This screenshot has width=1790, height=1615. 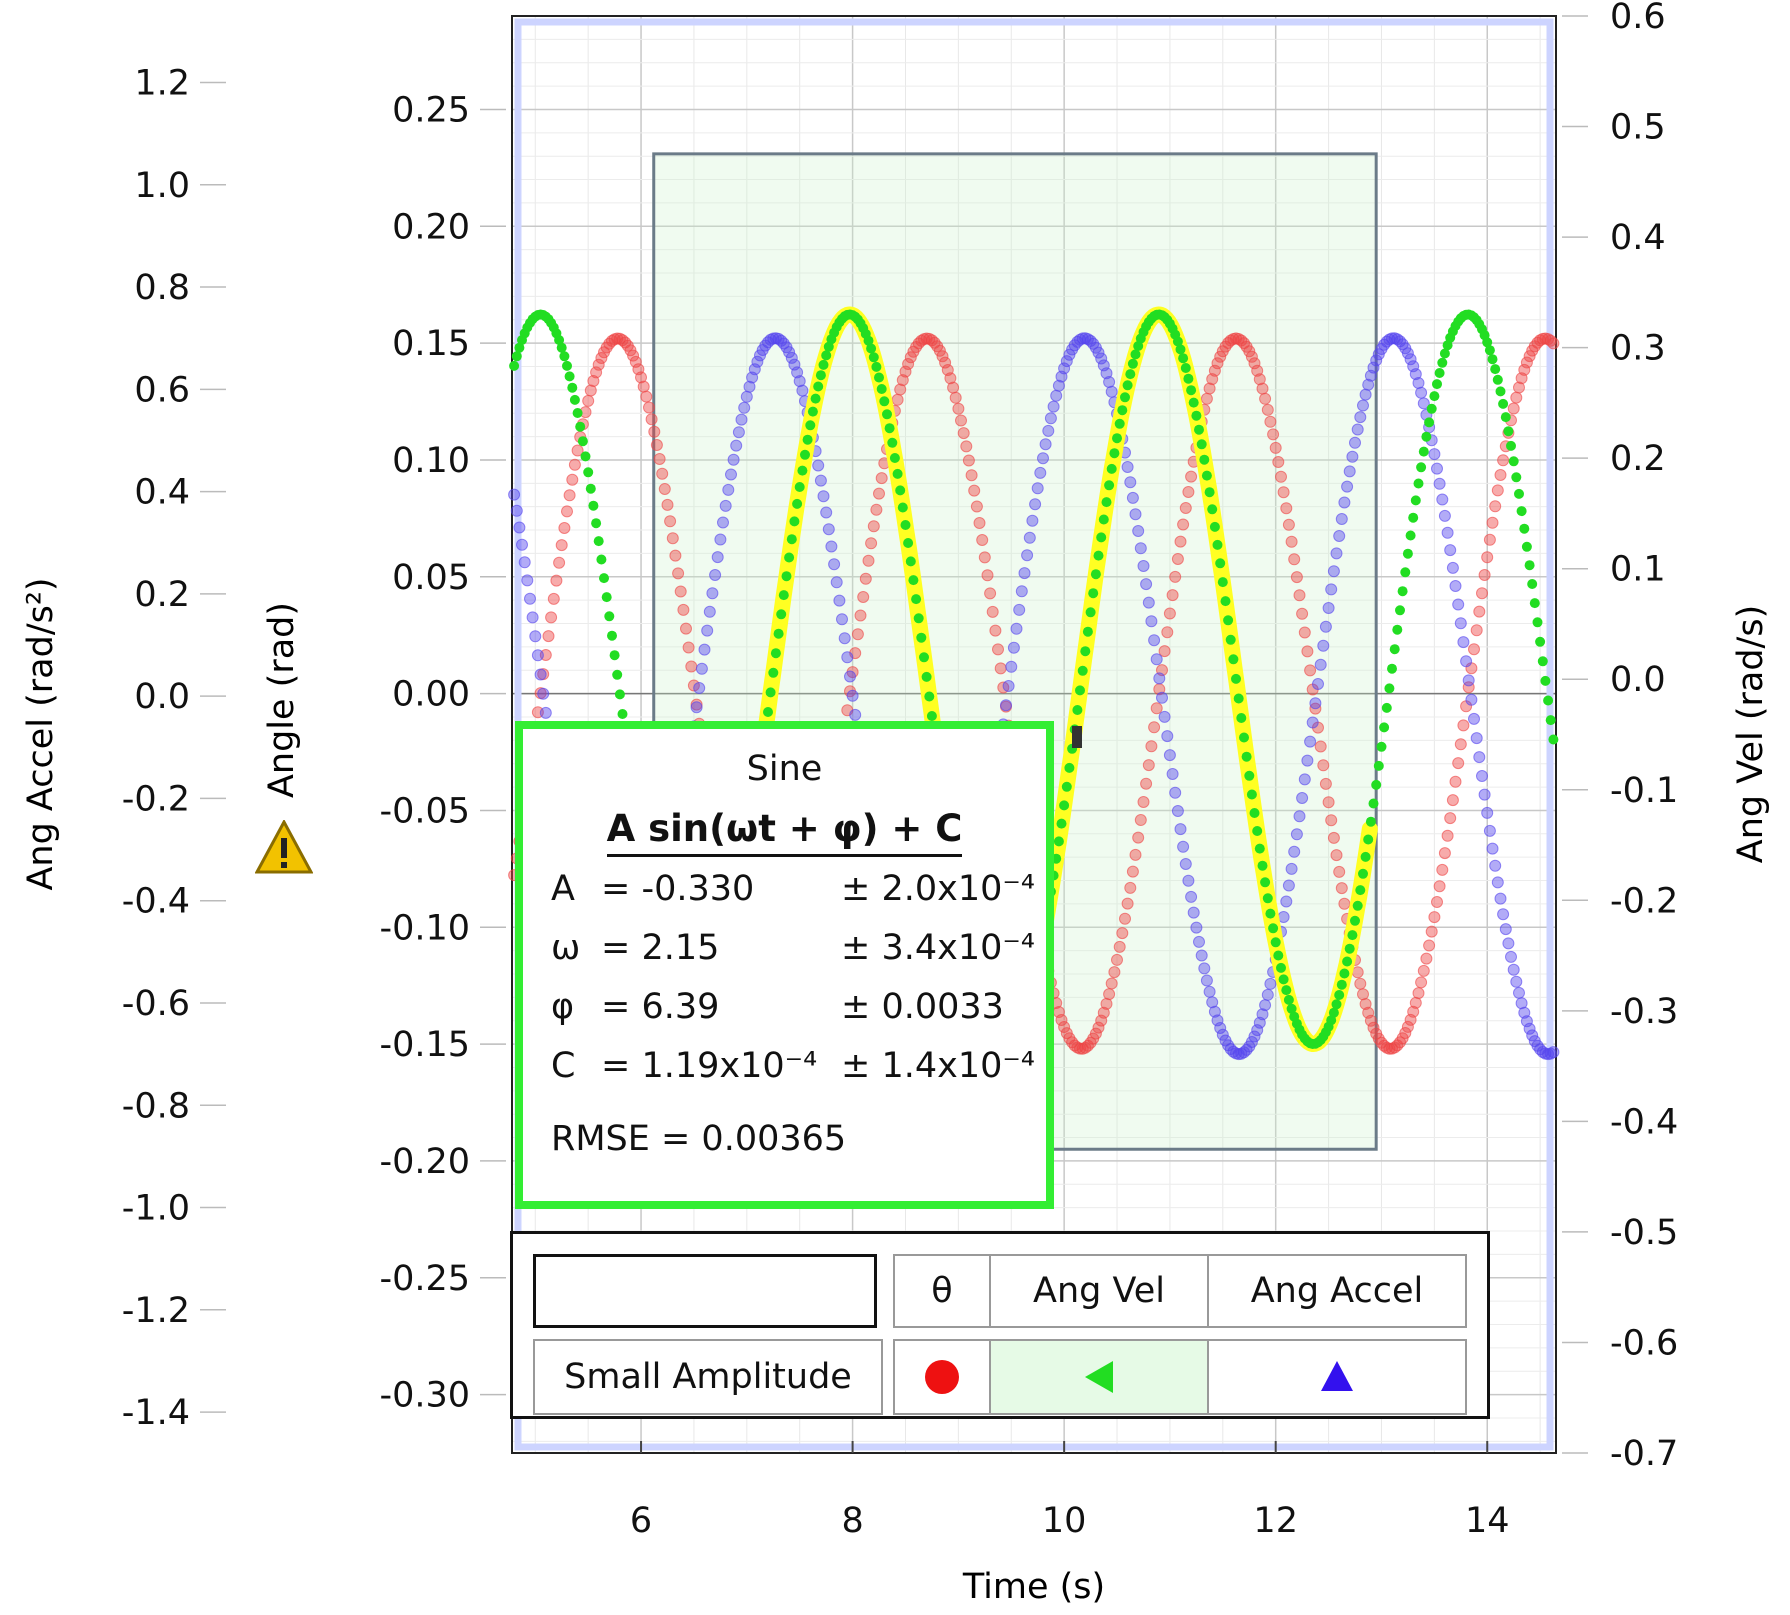 I want to click on vel-tick-label: 0.3, so click(x=1638, y=349).